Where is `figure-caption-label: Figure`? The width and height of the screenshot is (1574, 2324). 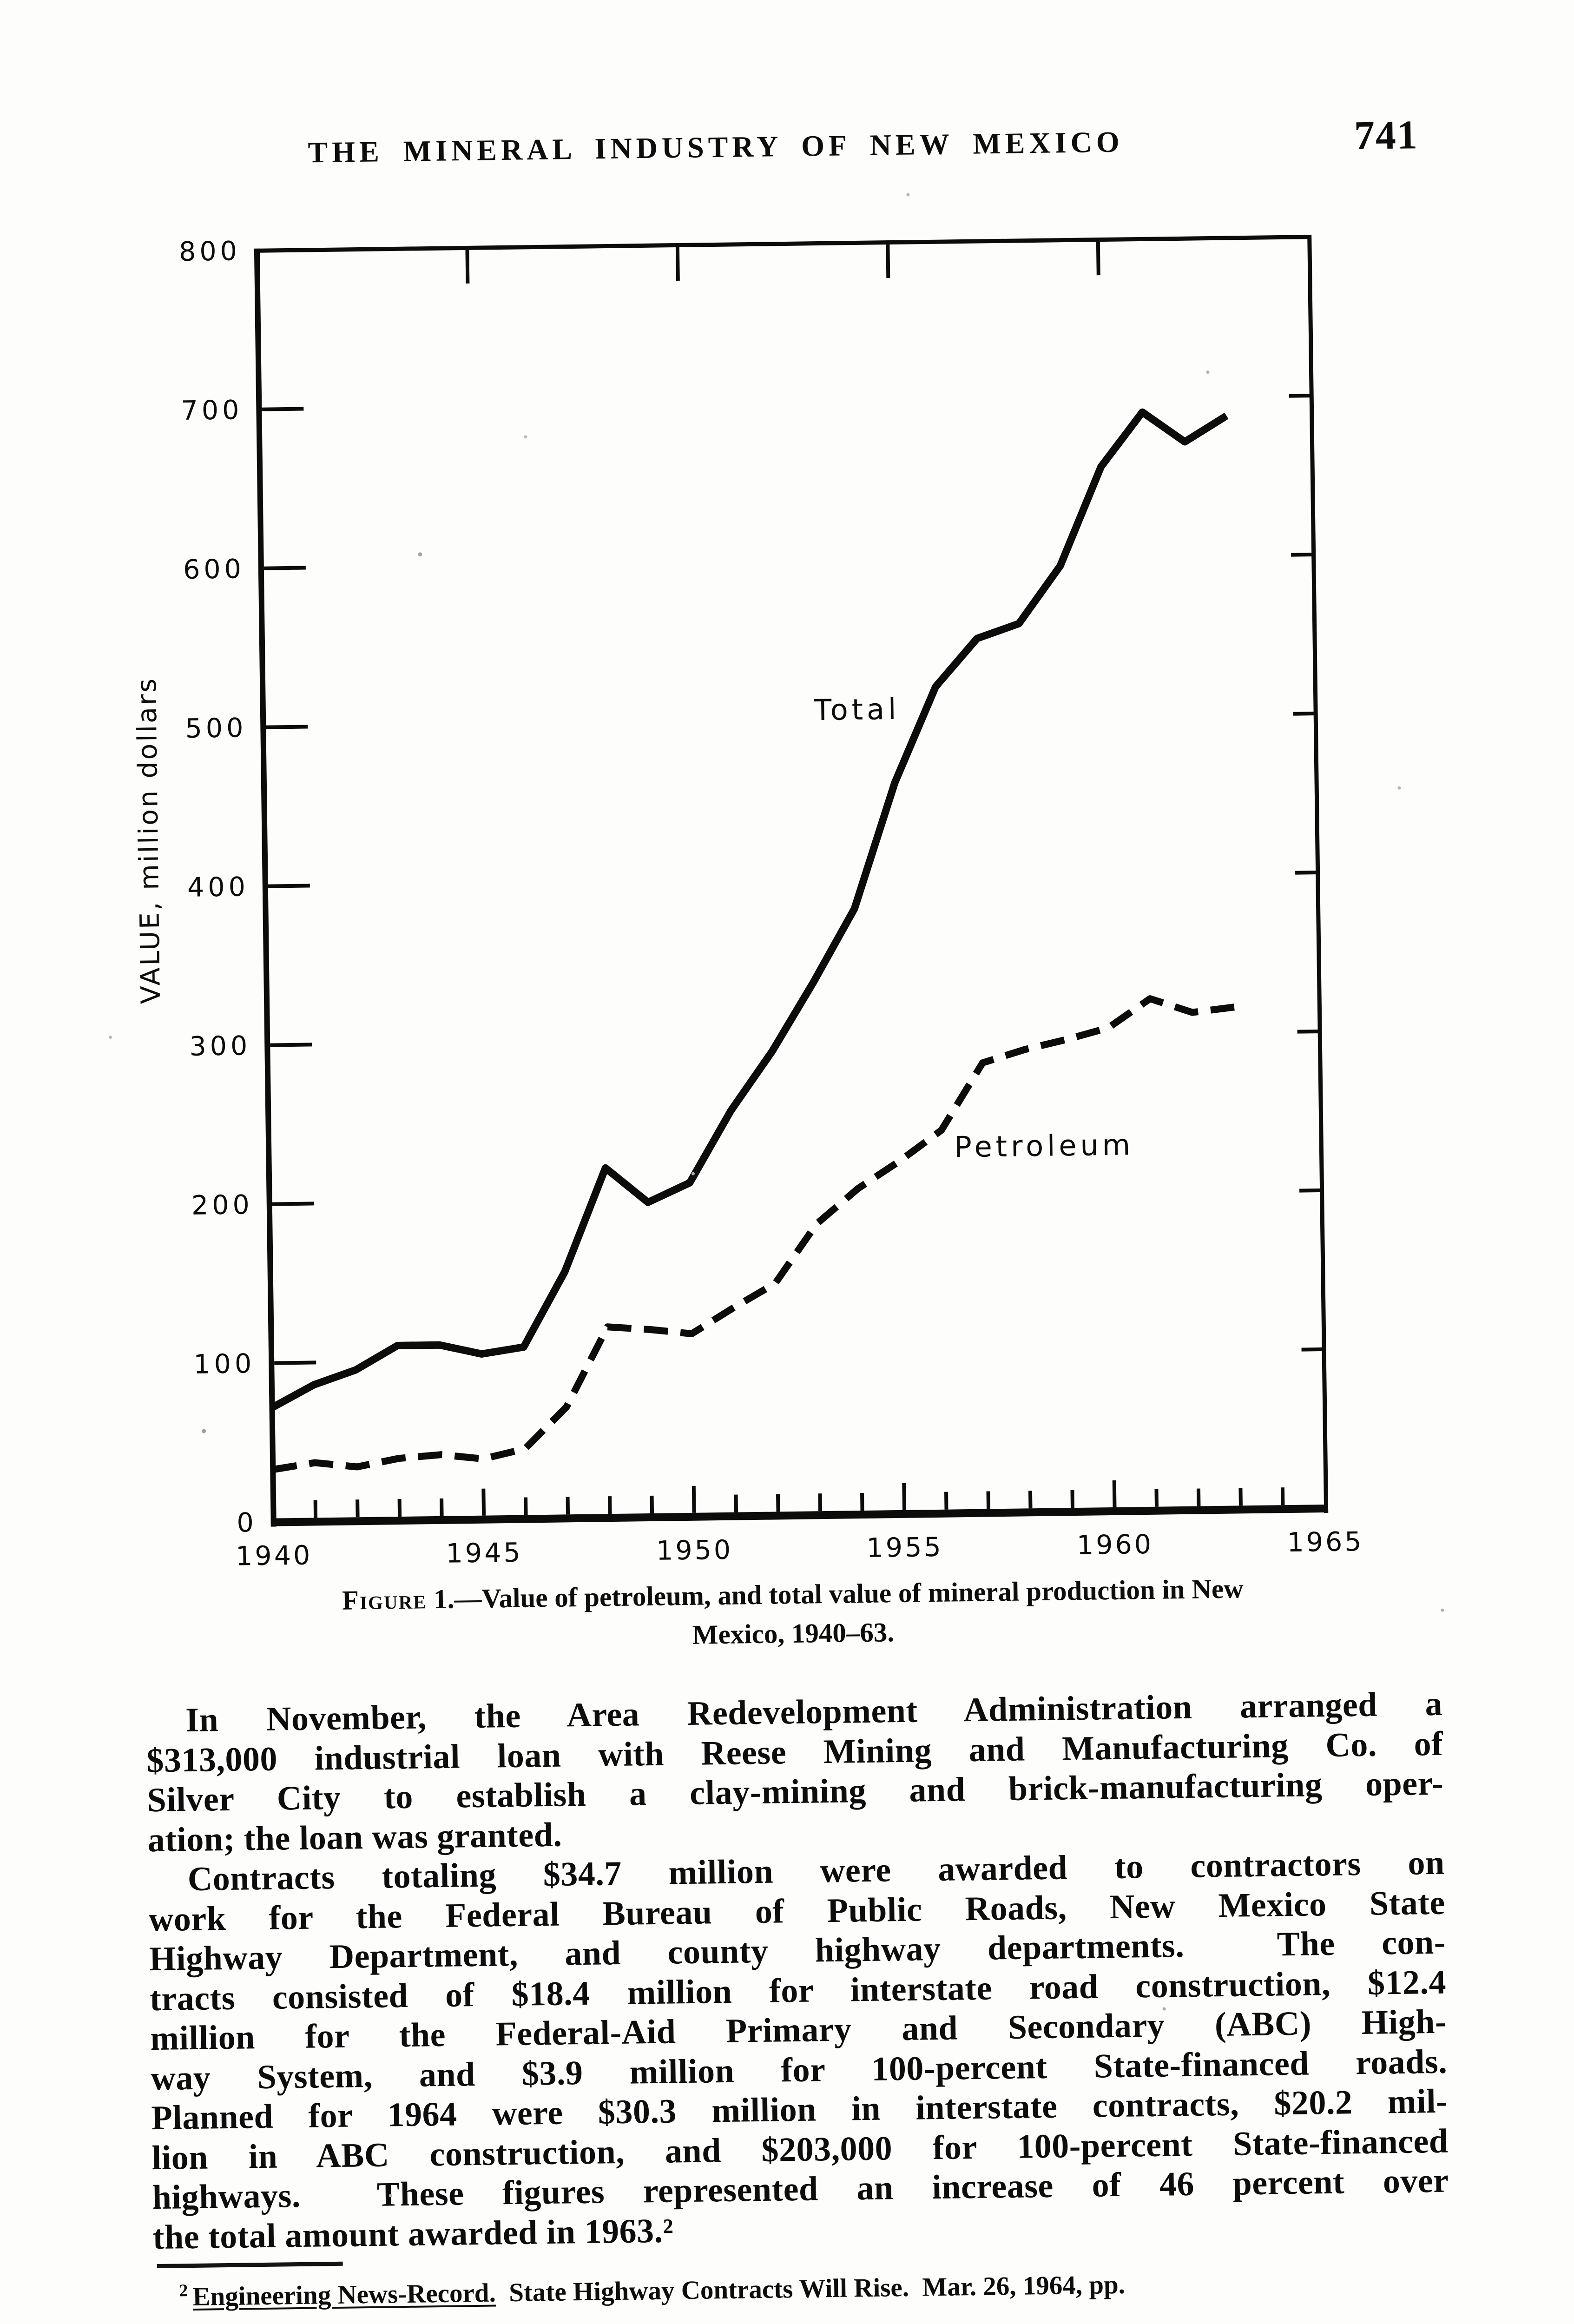 figure-caption-label: Figure is located at coordinates (384, 1600).